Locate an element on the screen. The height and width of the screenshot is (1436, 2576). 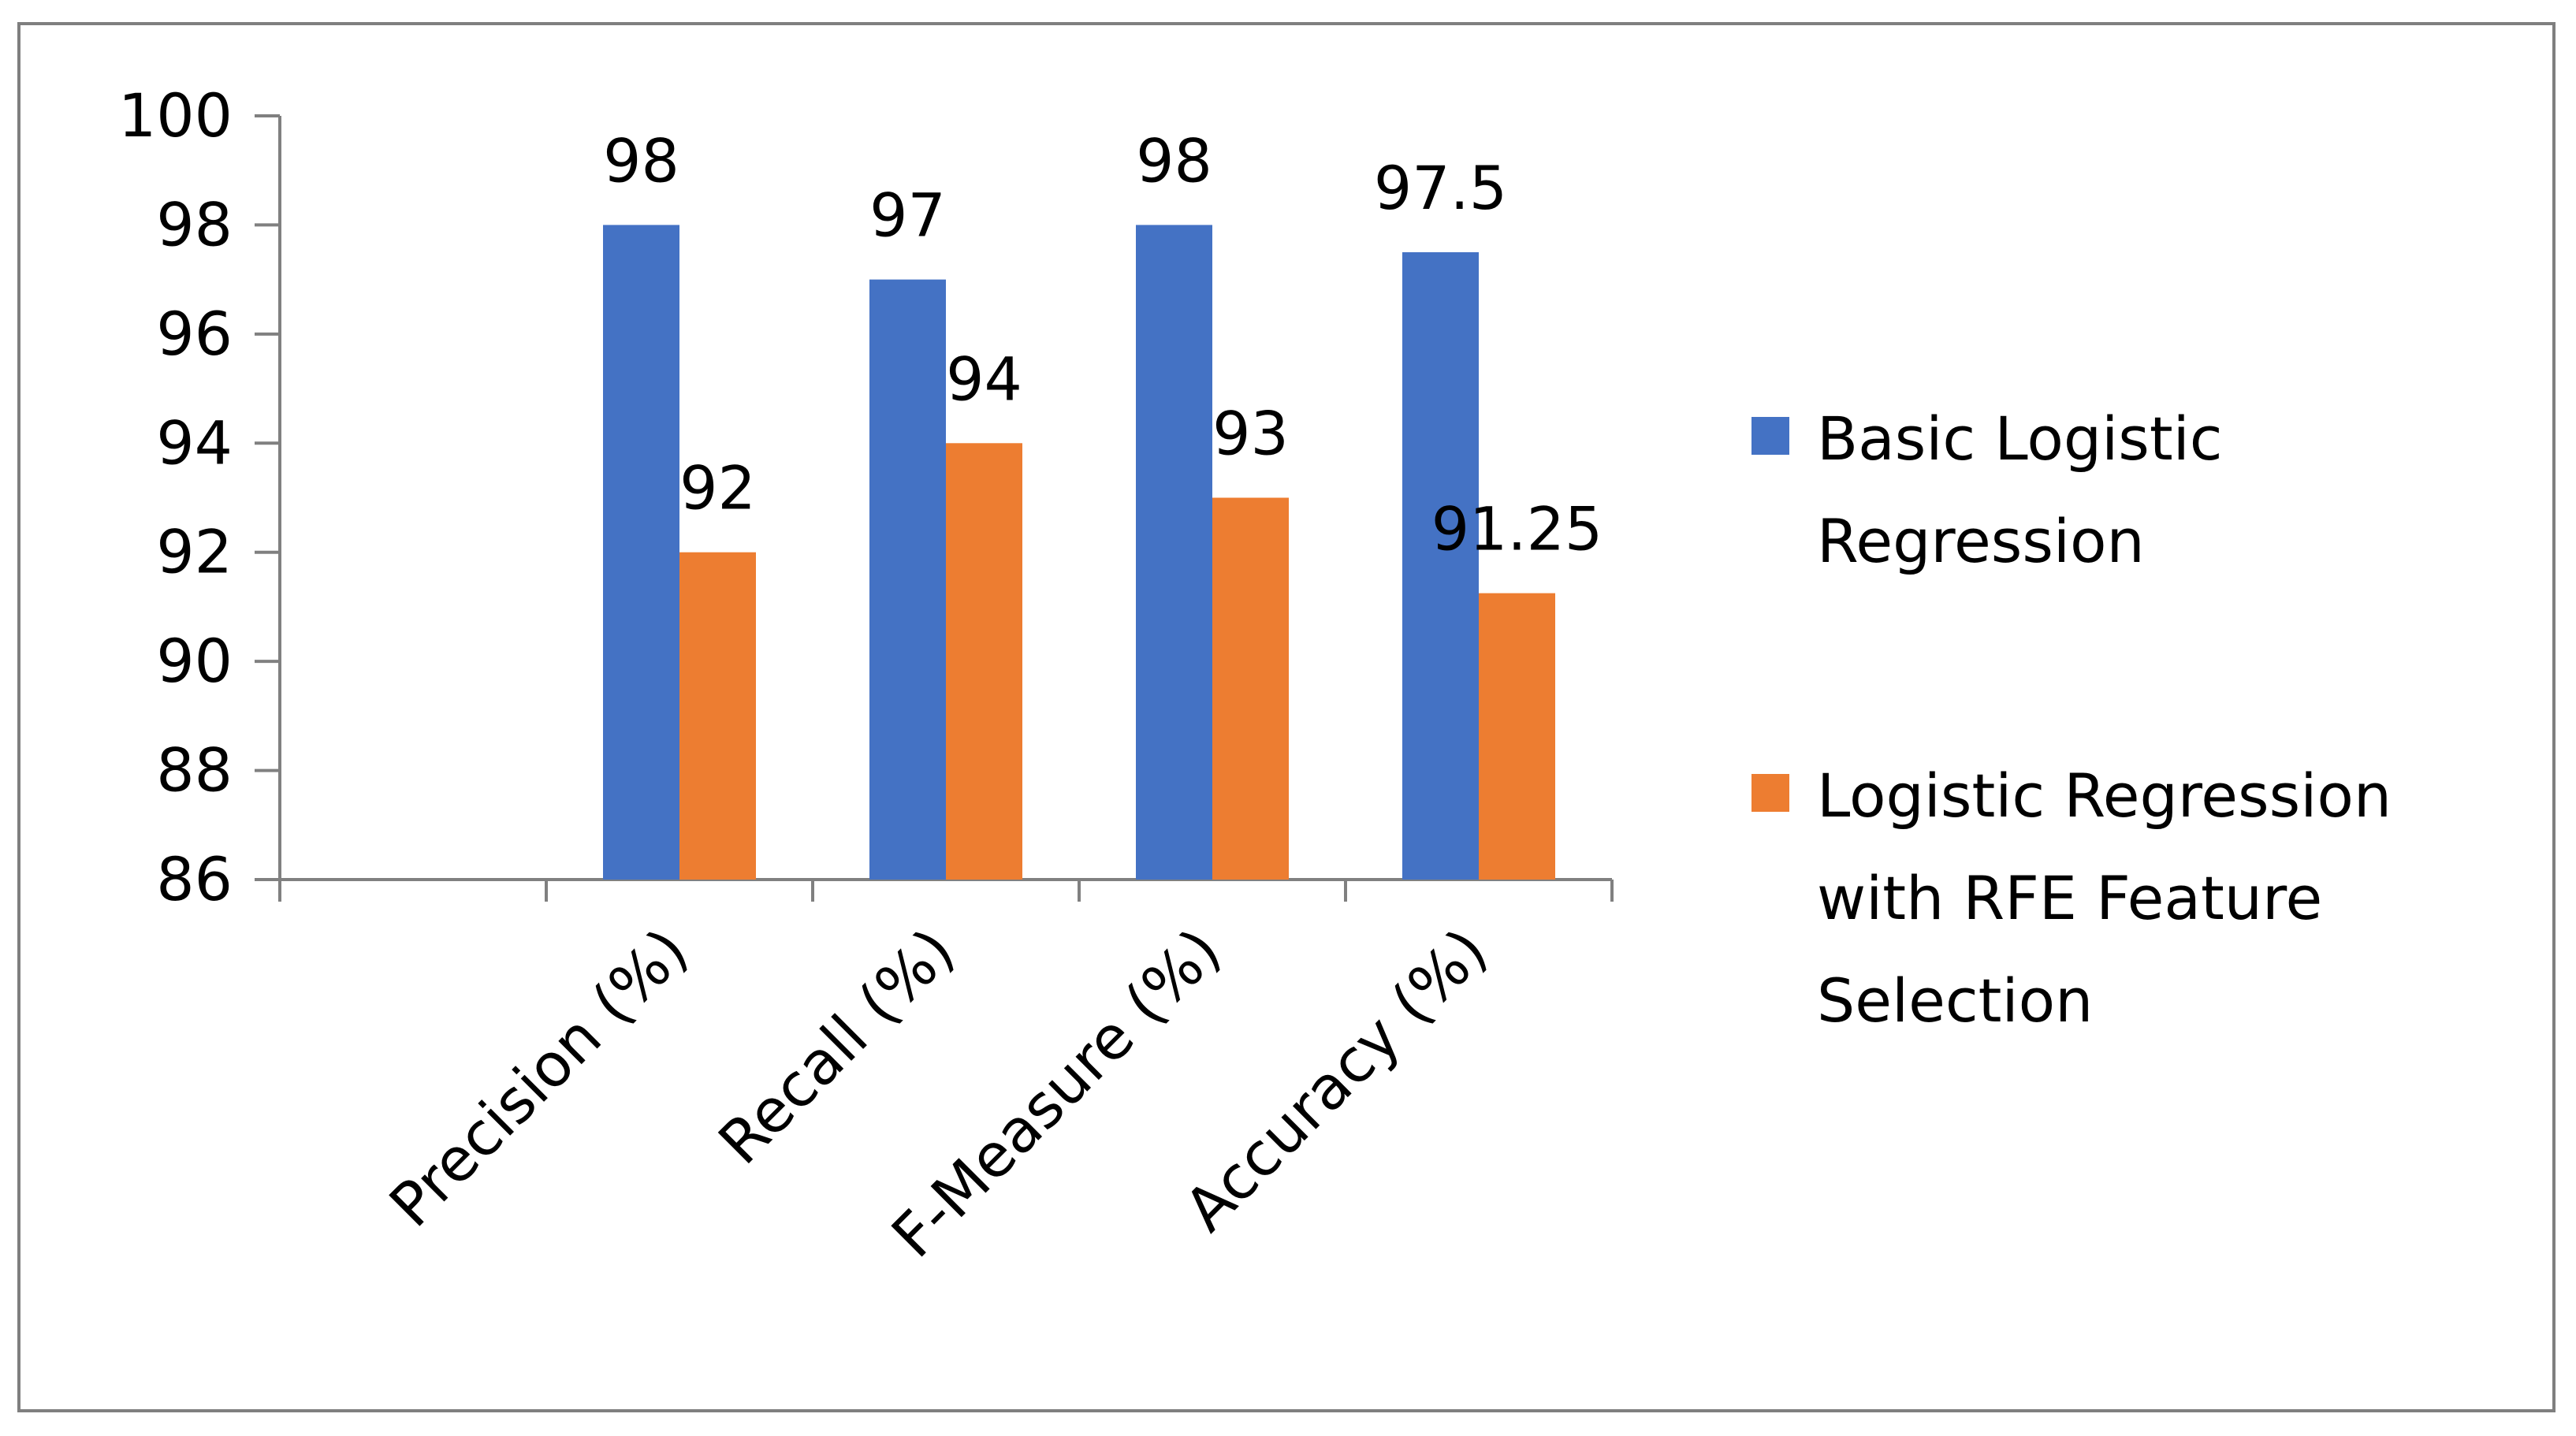
legend-label-rfe: Selection is located at coordinates (1955, 1001).